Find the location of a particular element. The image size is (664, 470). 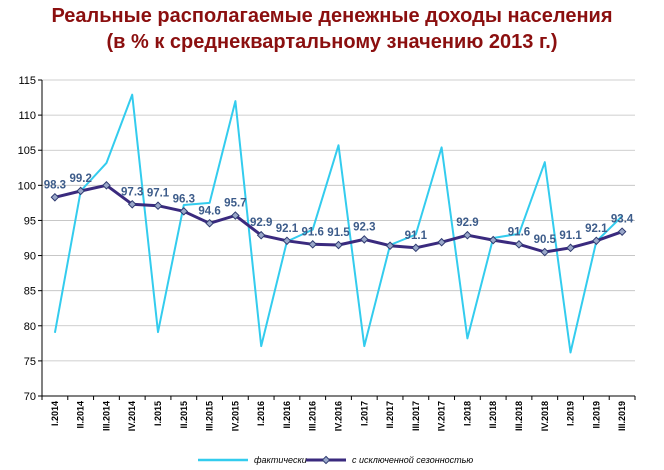

y-tick-label: 80 is located at coordinates (30, 327).